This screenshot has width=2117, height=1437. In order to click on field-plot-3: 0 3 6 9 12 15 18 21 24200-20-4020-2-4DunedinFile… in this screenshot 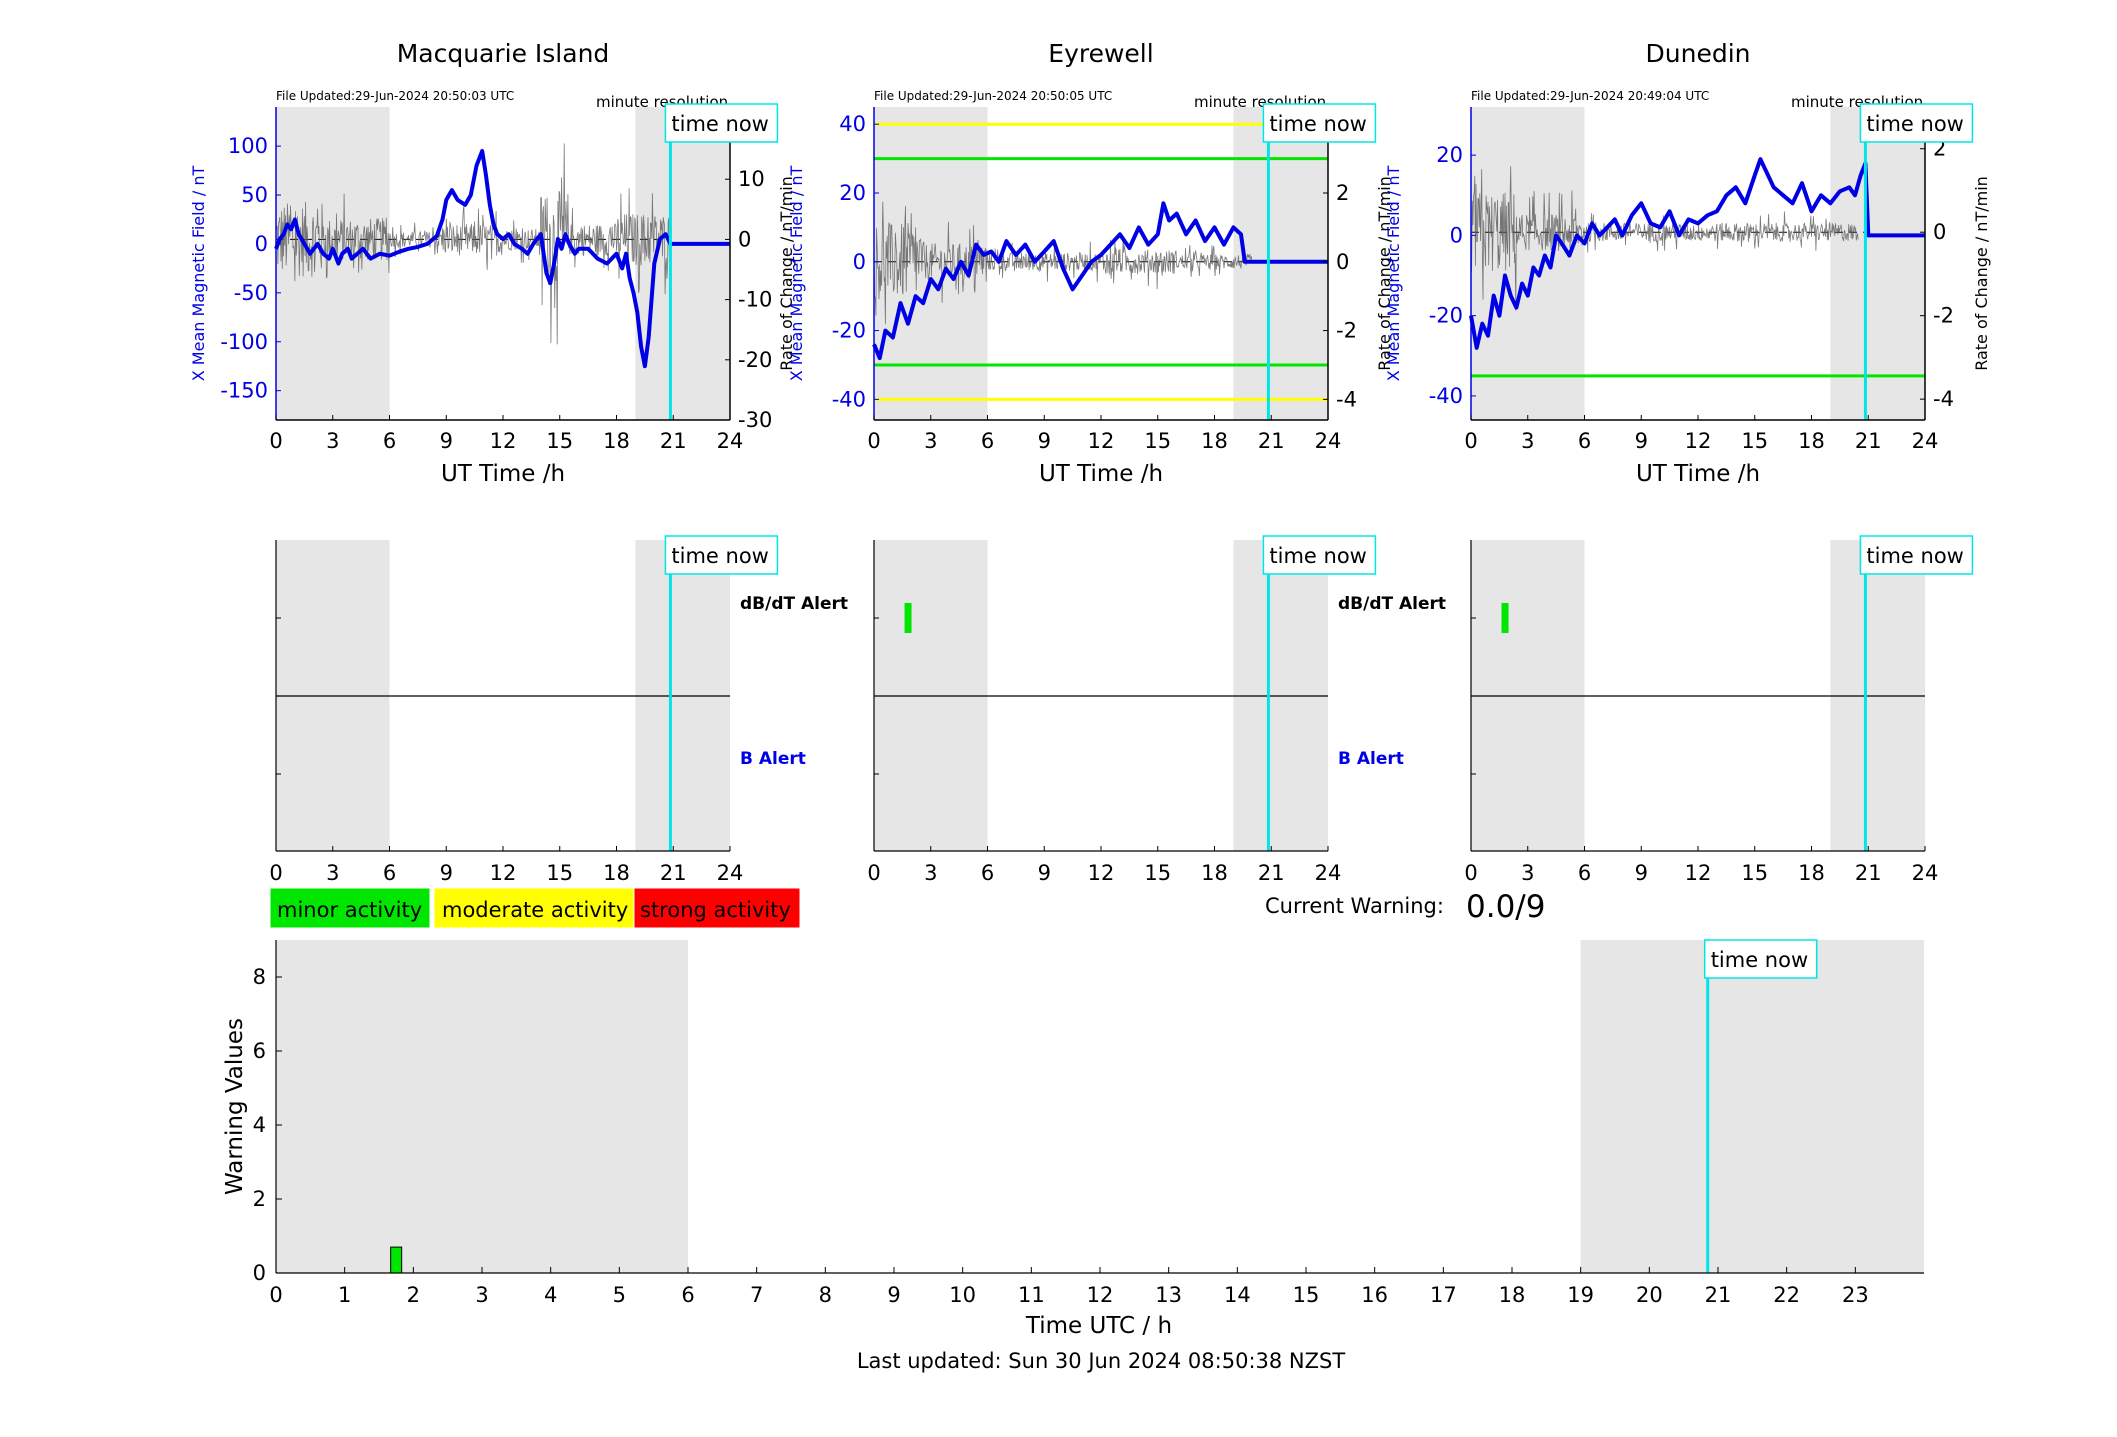, I will do `click(1687, 263)`.